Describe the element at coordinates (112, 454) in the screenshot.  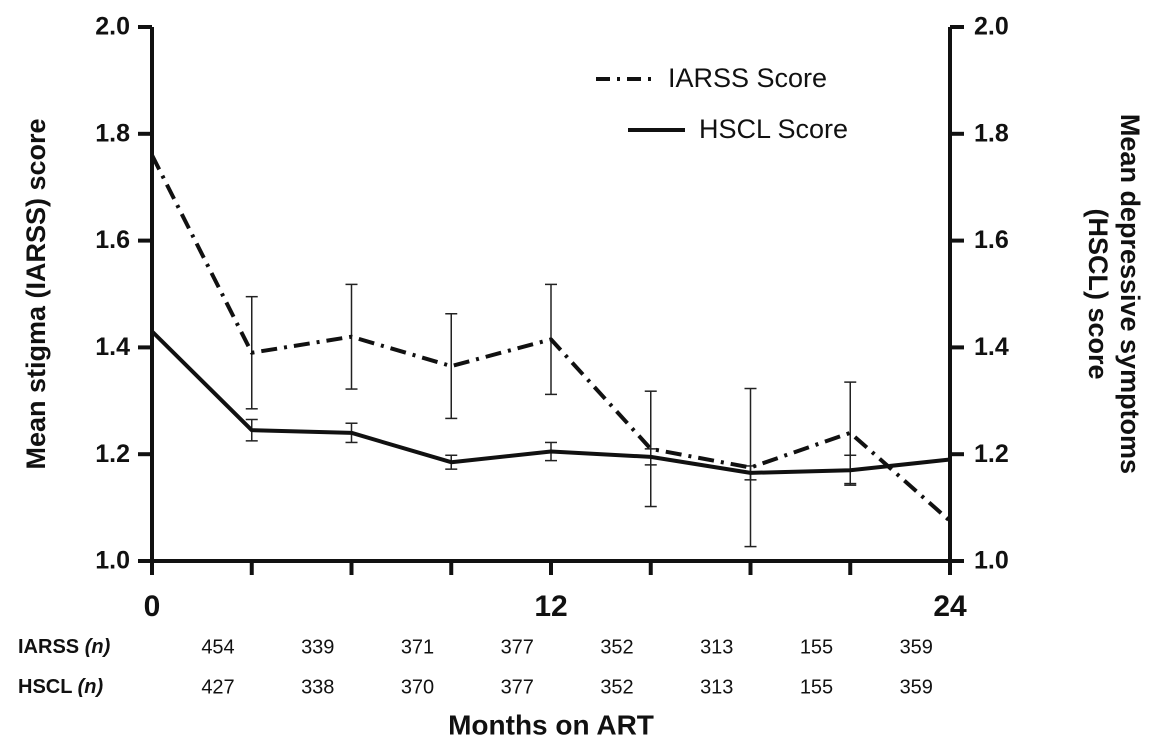
I see `left-y-tick-label: 1.2` at that location.